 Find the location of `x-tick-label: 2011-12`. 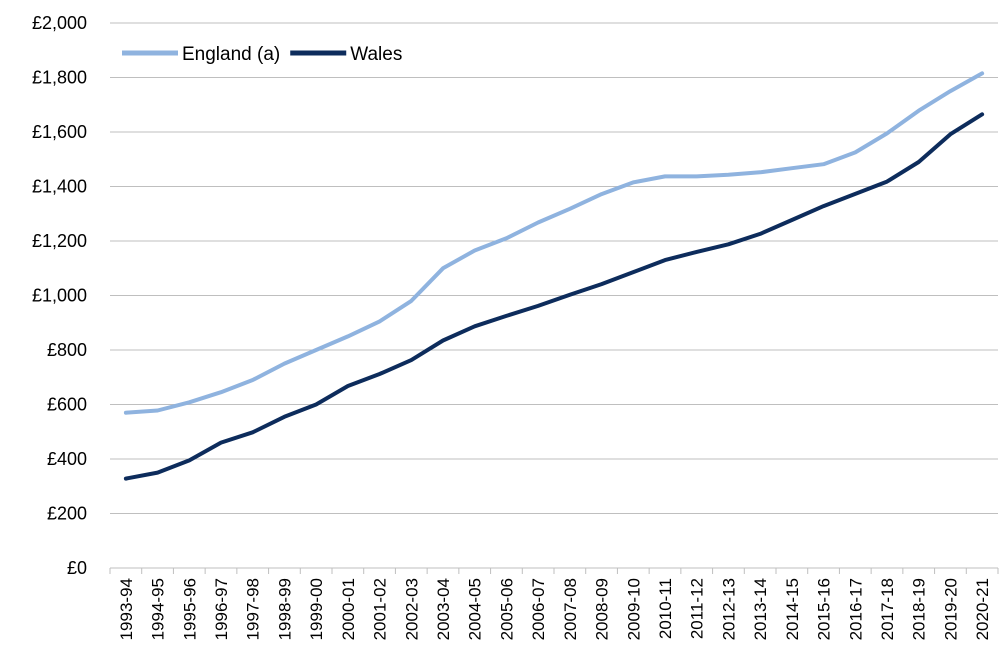

x-tick-label: 2011-12 is located at coordinates (697, 608).